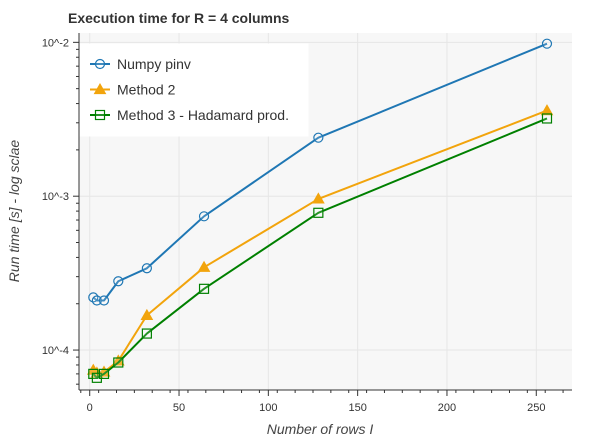  Describe the element at coordinates (14, 211) in the screenshot. I see `y-axis-label: Run time [s] - log sclae` at that location.